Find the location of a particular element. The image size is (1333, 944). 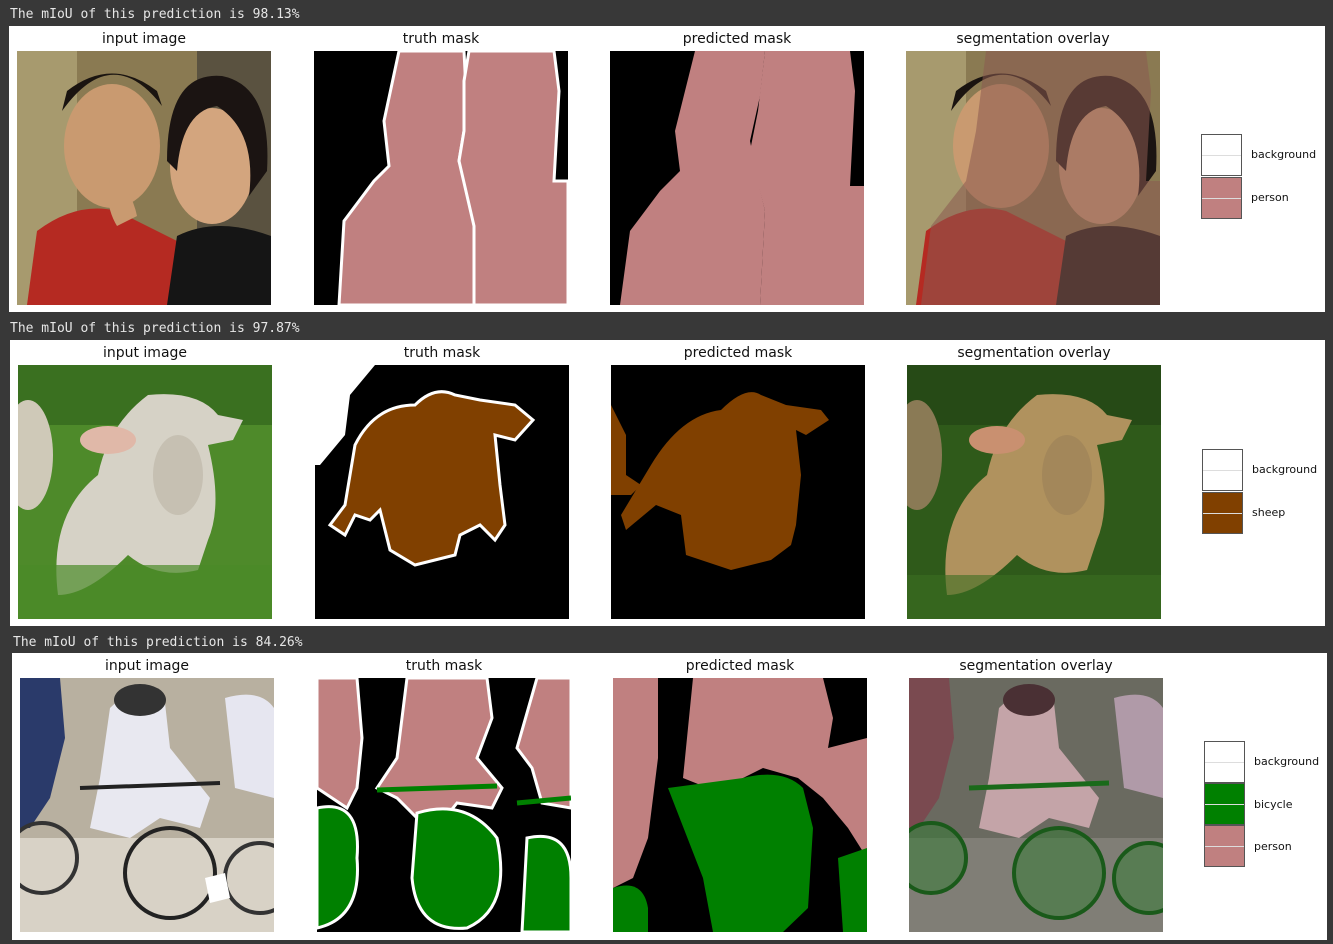

legend: background sheep is located at coordinates (1265, 494).